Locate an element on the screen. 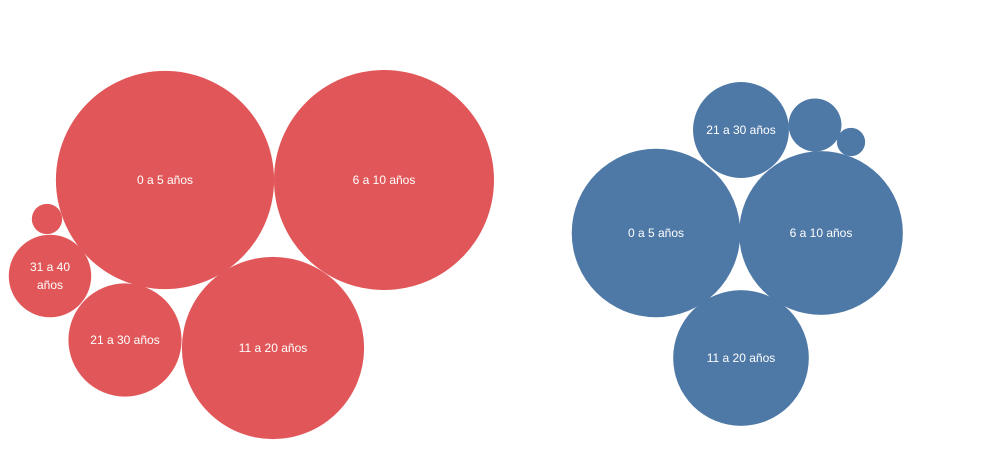 This screenshot has height=470, width=990. bubble-label: 31 a 40 años is located at coordinates (50, 276).